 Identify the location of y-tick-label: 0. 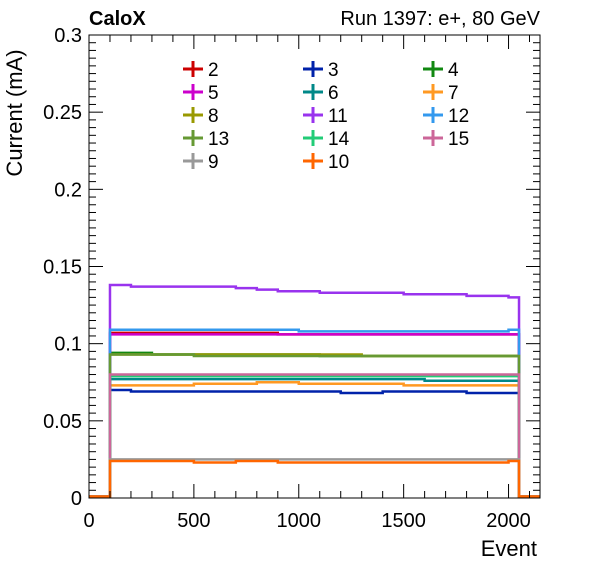
(76, 499).